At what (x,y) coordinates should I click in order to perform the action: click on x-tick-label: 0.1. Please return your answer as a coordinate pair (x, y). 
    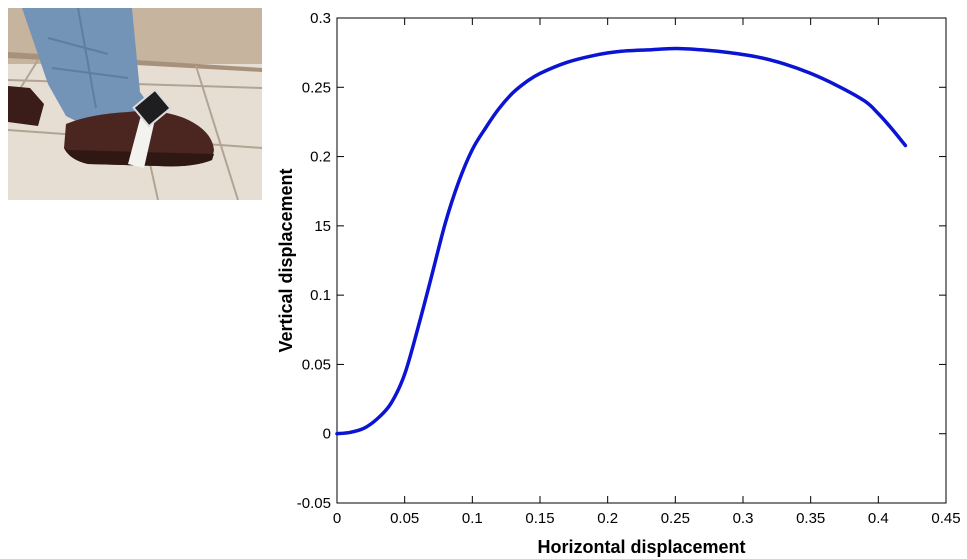
    Looking at the image, I should click on (472, 518).